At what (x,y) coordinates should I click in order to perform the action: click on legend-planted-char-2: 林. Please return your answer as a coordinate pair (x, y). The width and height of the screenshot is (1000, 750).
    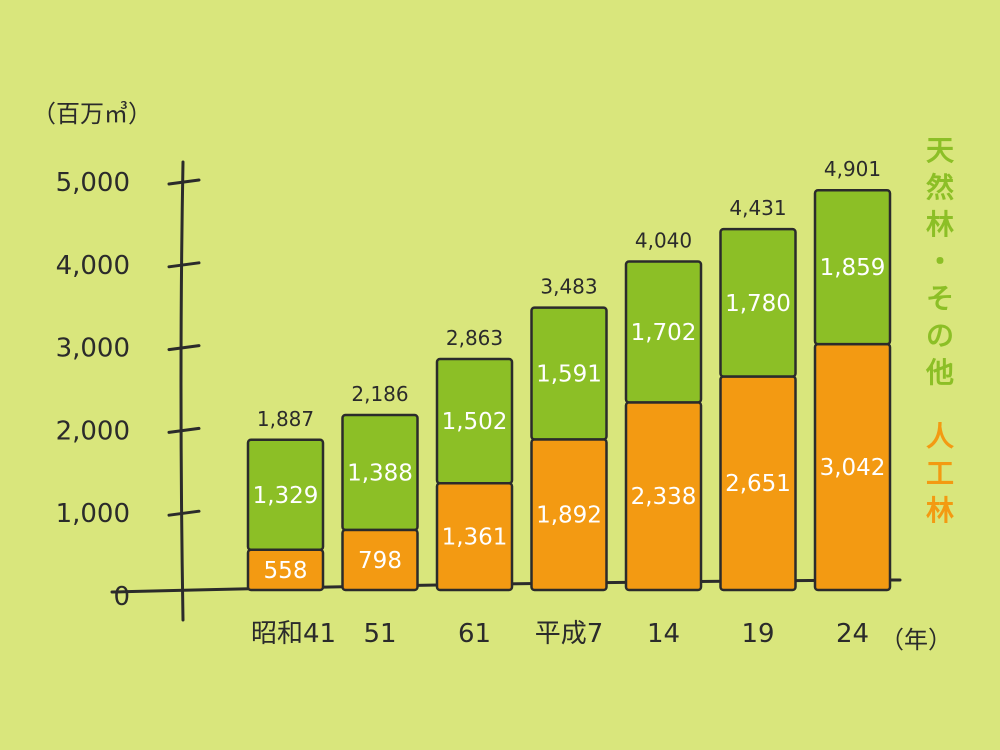
    Looking at the image, I should click on (940, 510).